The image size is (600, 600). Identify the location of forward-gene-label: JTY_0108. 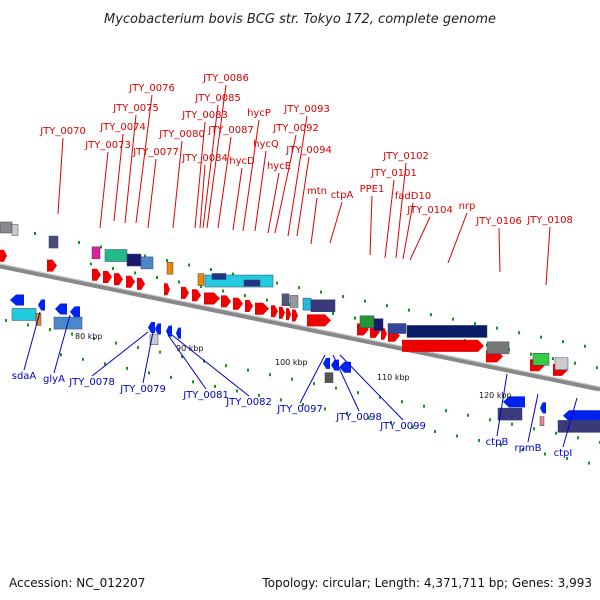
(549, 220).